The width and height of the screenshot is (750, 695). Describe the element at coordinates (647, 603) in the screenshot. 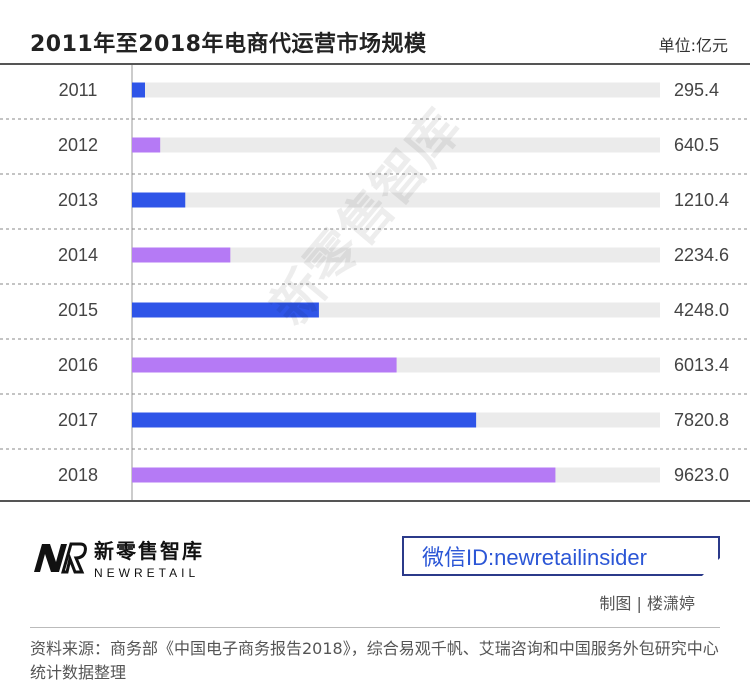

I see `chart-credit: 制图 | 楼潇婷` at that location.